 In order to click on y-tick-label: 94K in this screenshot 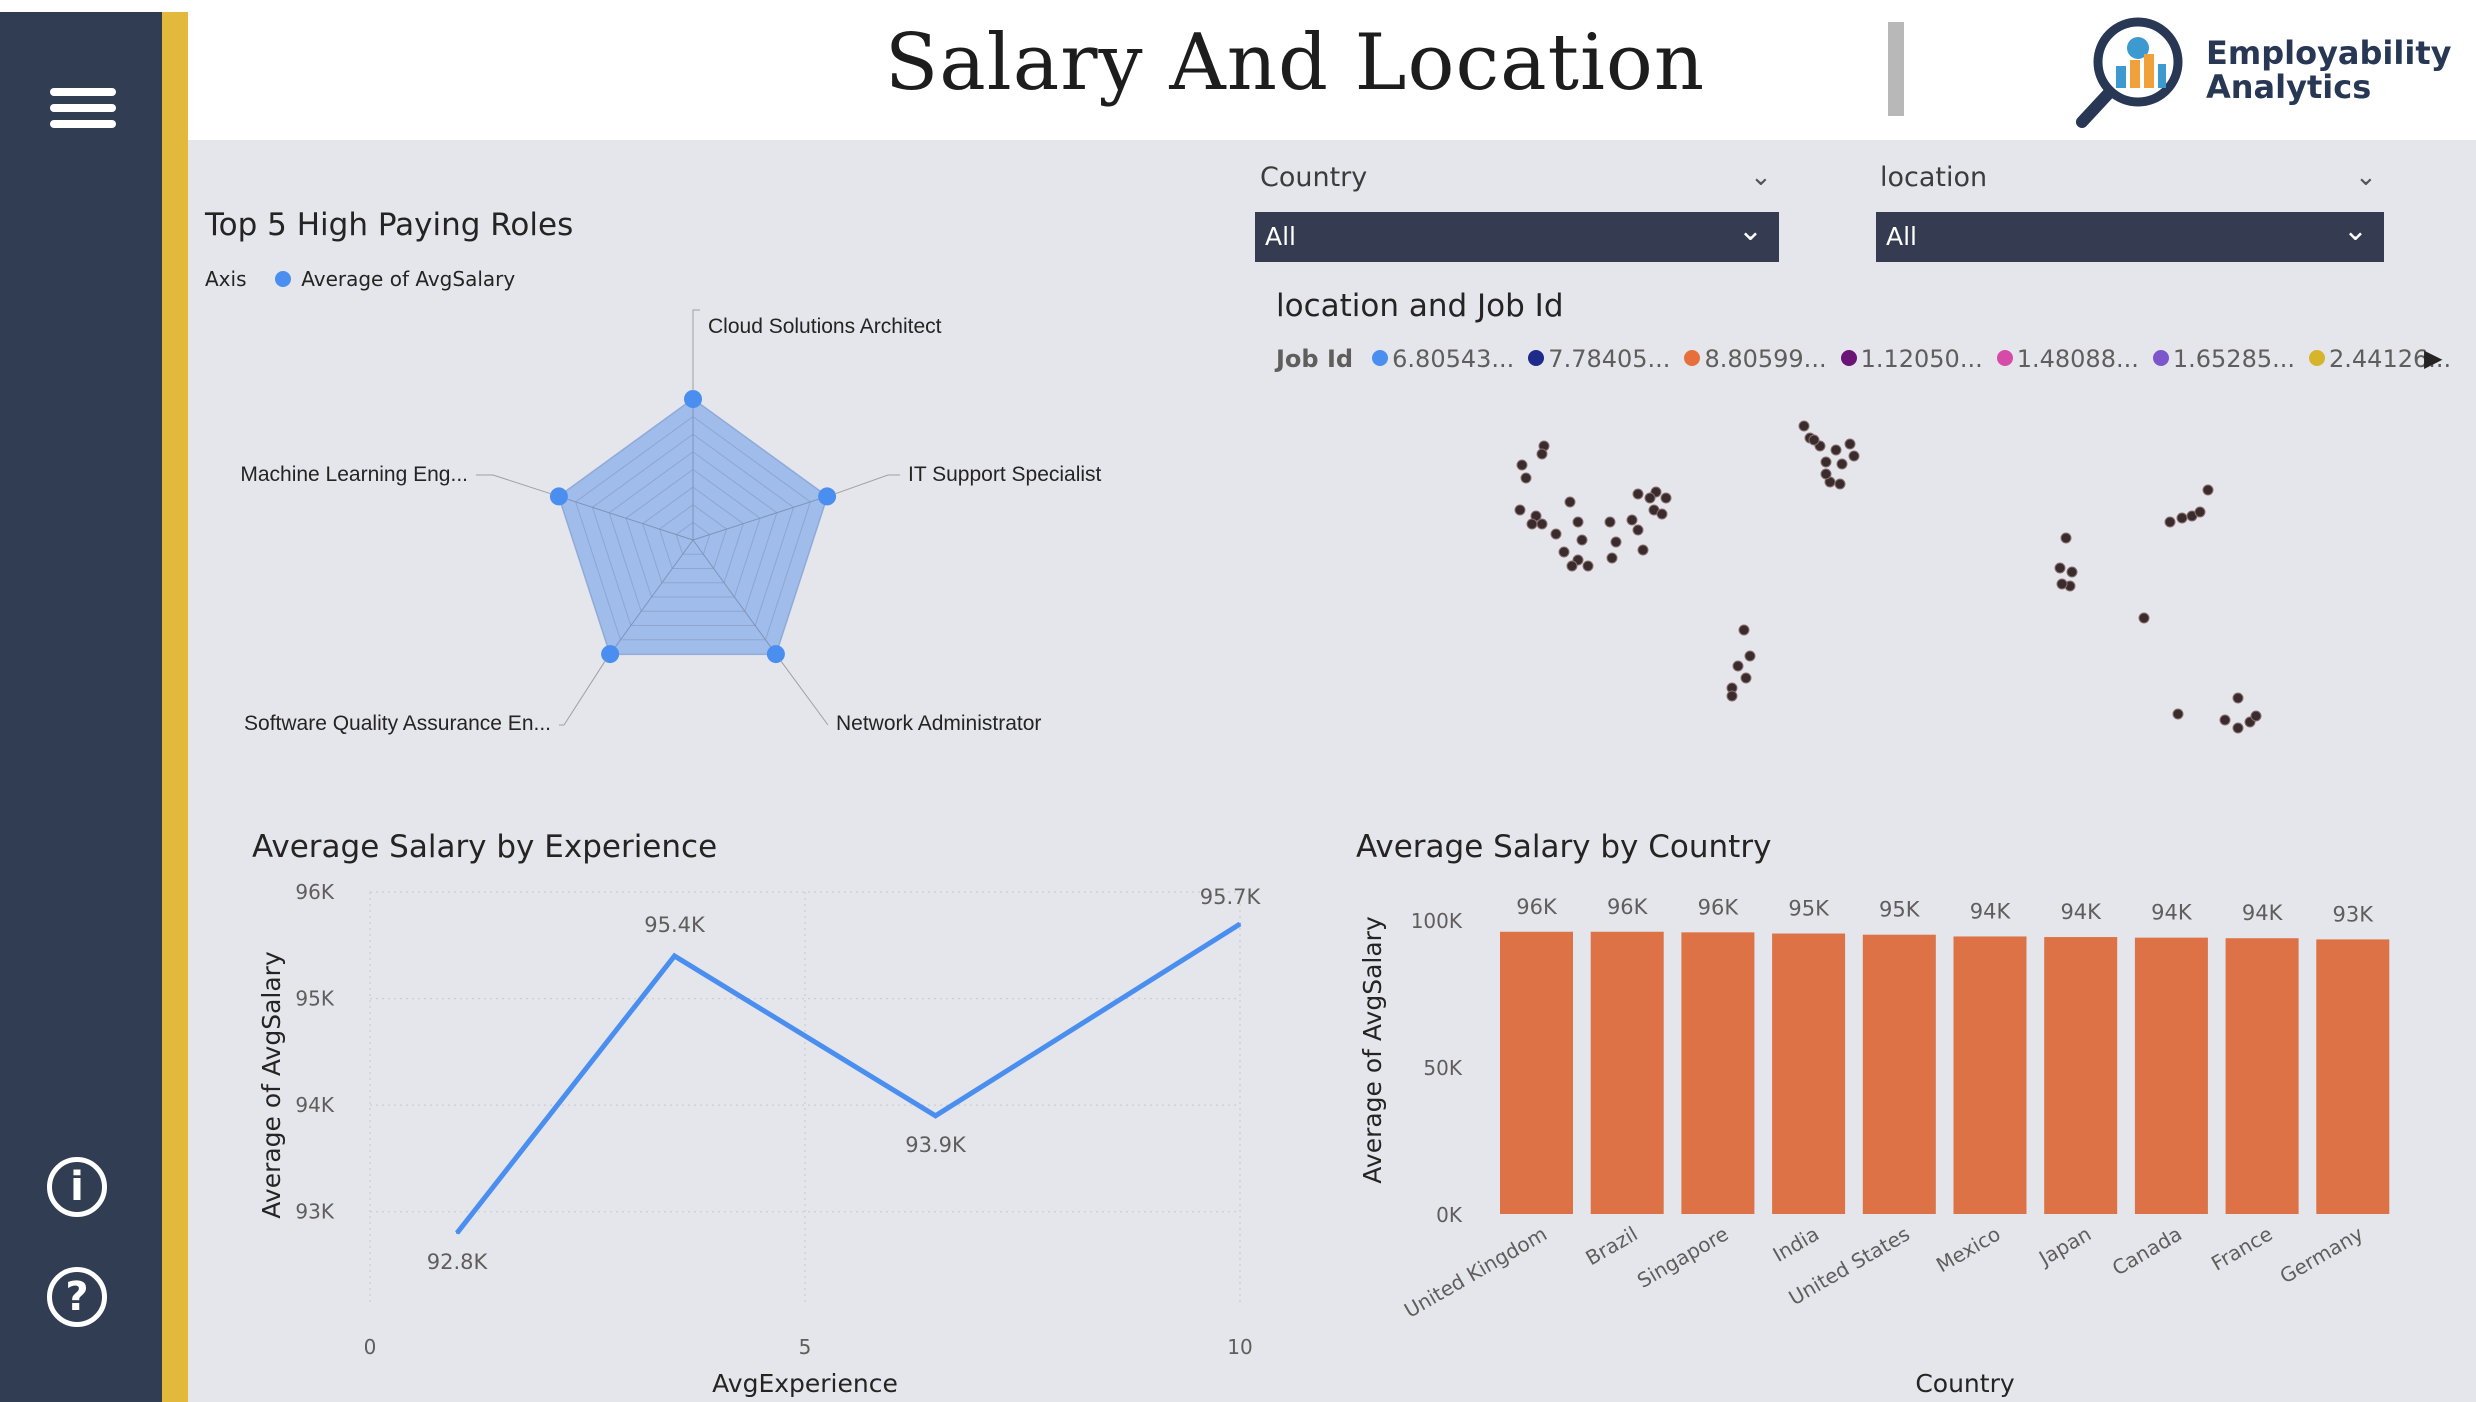, I will do `click(314, 1105)`.